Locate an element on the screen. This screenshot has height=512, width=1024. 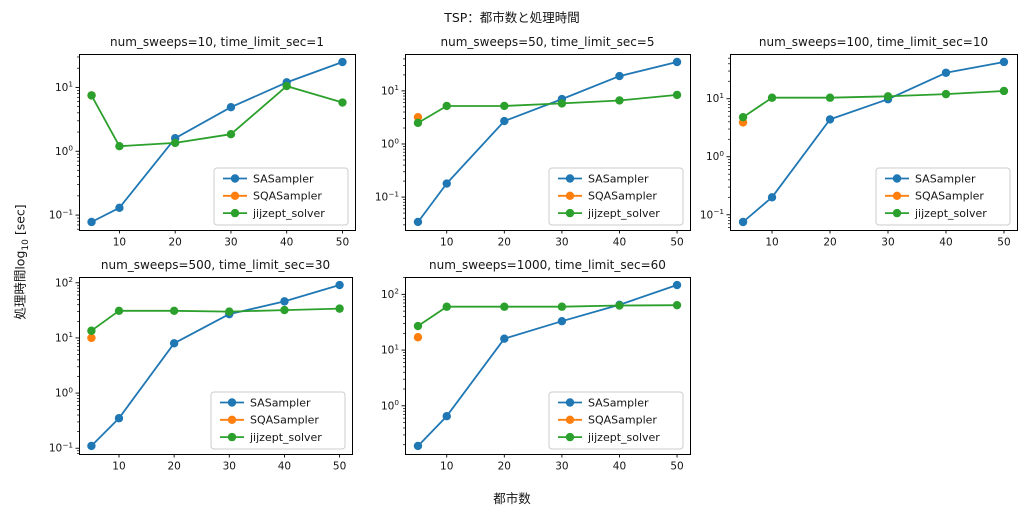
subplot-title: num_sweeps=500, time_limit_sec=30 is located at coordinates (215, 265).